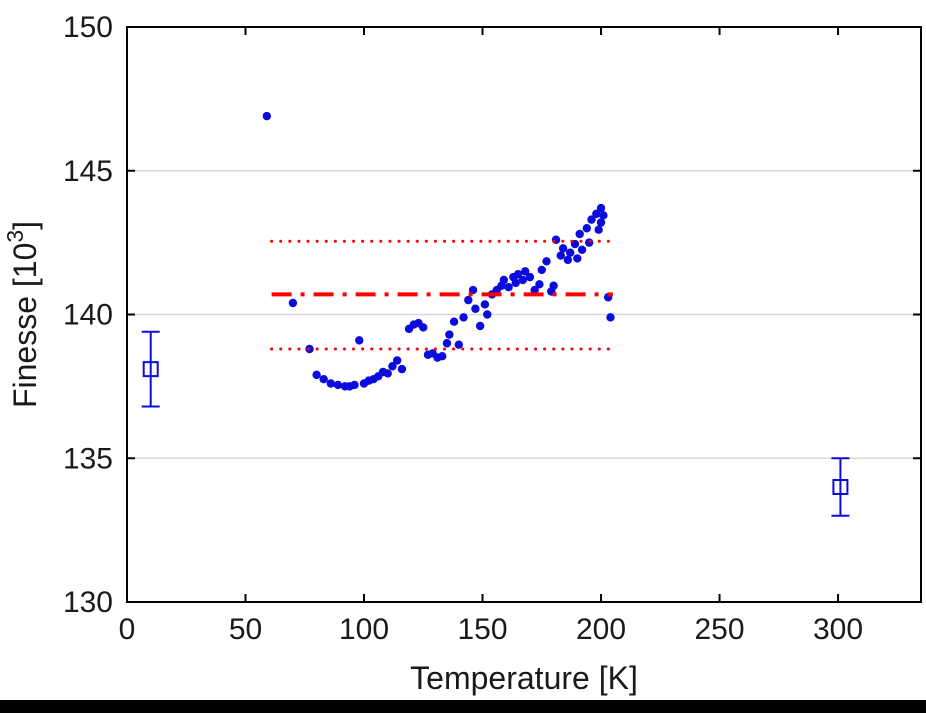 Image resolution: width=926 pixels, height=713 pixels. I want to click on x-tick-label: 250, so click(720, 629).